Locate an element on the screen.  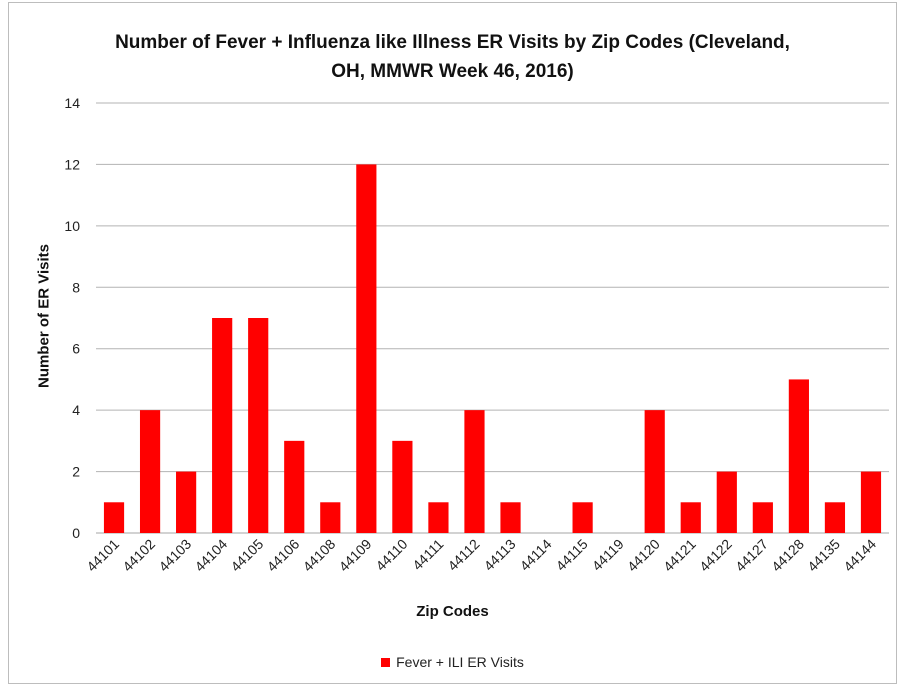
y-tick-labels: 0 2 4 6 8 10 12 14 is located at coordinates (72, 318).